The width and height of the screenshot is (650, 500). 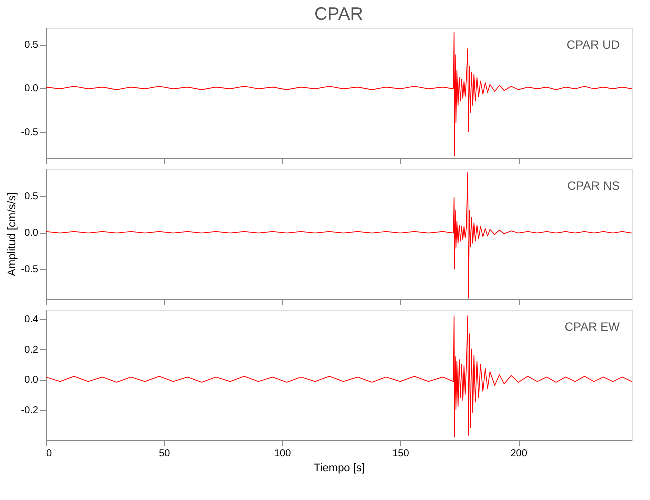 I want to click on x-tick-label: 0, so click(x=49, y=454).